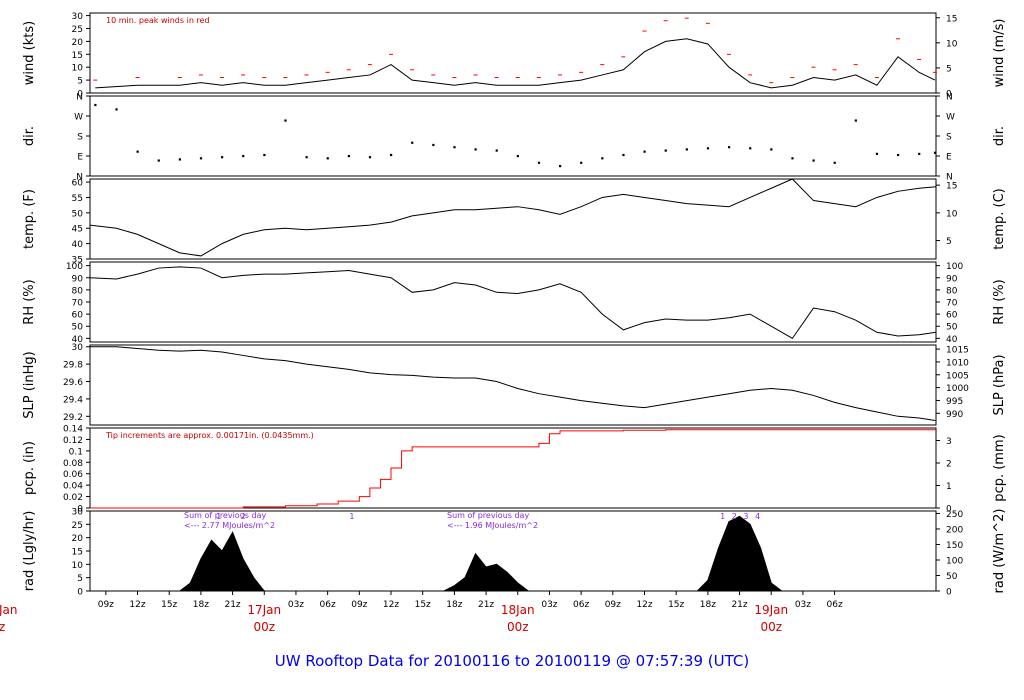 This screenshot has width=1024, height=700. Describe the element at coordinates (515, 63) in the screenshot. I see `wind-series-wind-speed-line` at that location.